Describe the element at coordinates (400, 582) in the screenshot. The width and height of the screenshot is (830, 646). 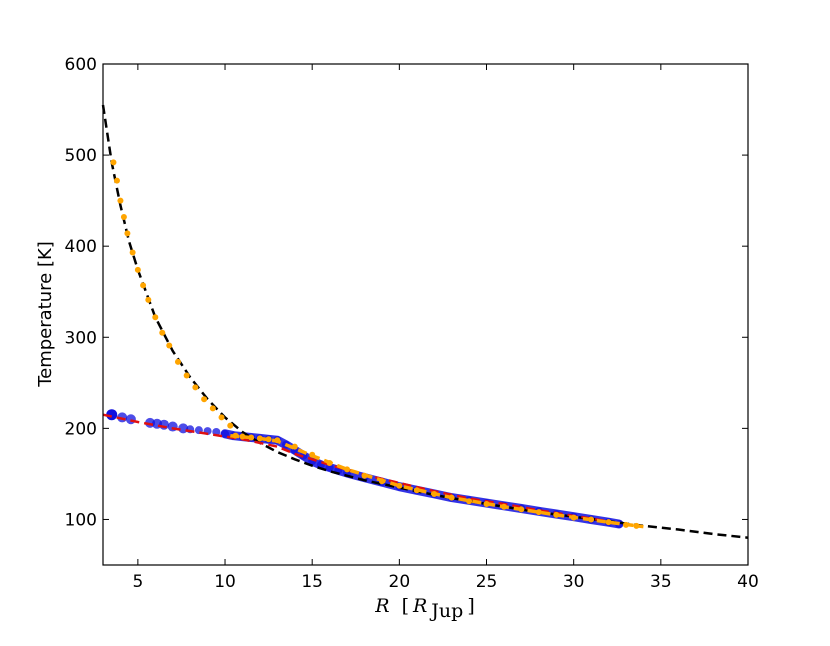
I see `x-tick-label: 20` at that location.